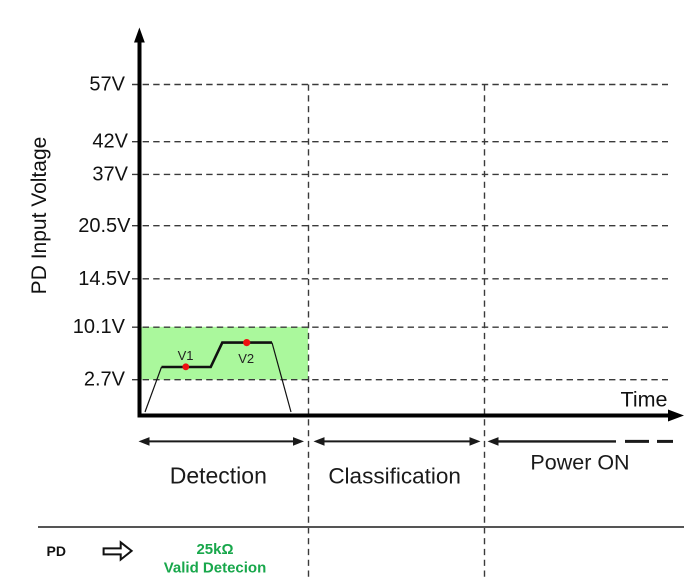 This screenshot has height=584, width=700. I want to click on svg-text: 37V, so click(110, 174).